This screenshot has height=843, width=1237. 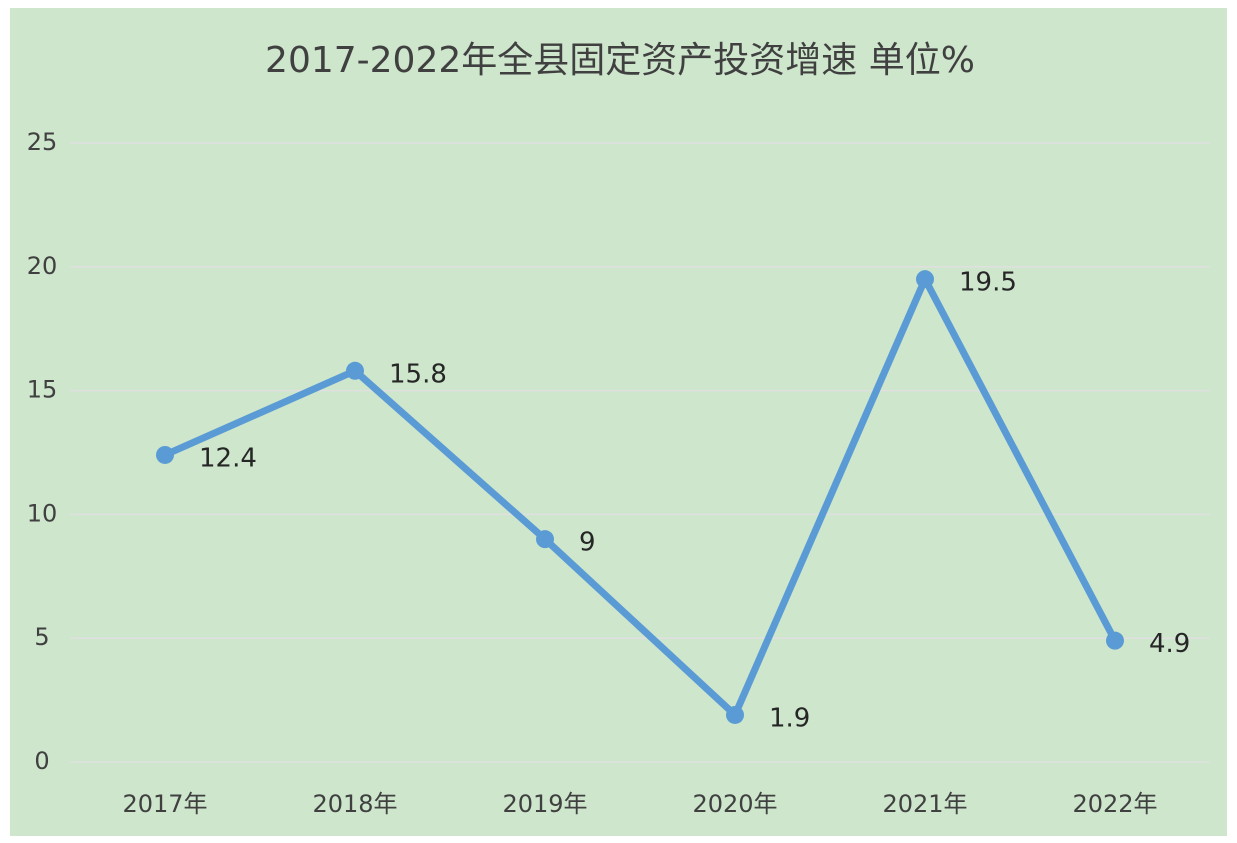 I want to click on y-tick-label: 20, so click(x=42, y=266).